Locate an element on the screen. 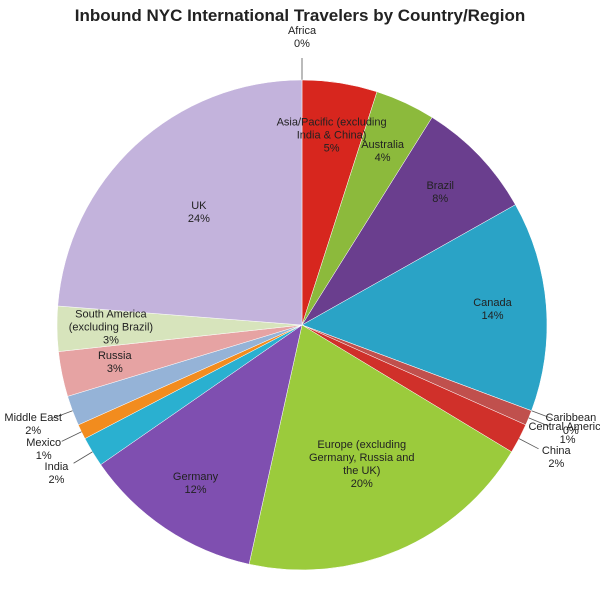 This screenshot has height=589, width=600. category-label: South America (excluding Brazil) is located at coordinates (111, 321).